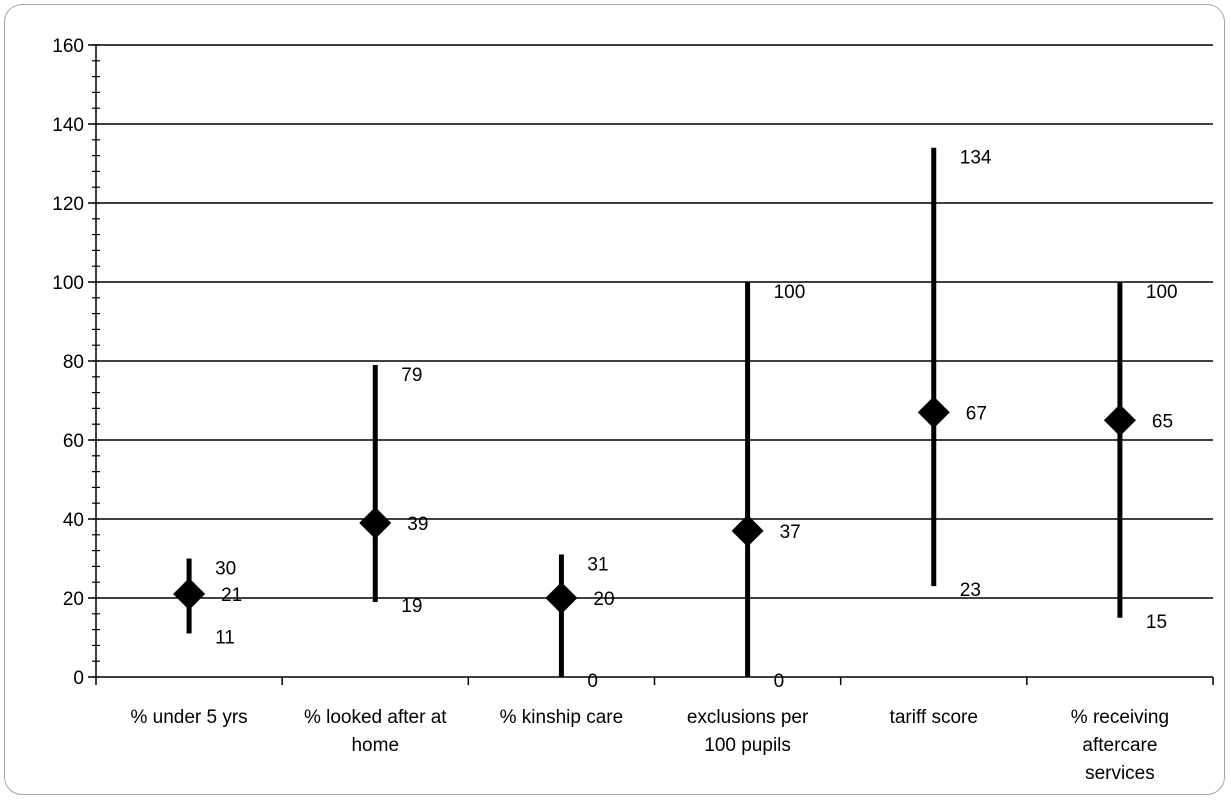 This screenshot has height=801, width=1231. Describe the element at coordinates (78, 678) in the screenshot. I see `y-tick-label: 0` at that location.